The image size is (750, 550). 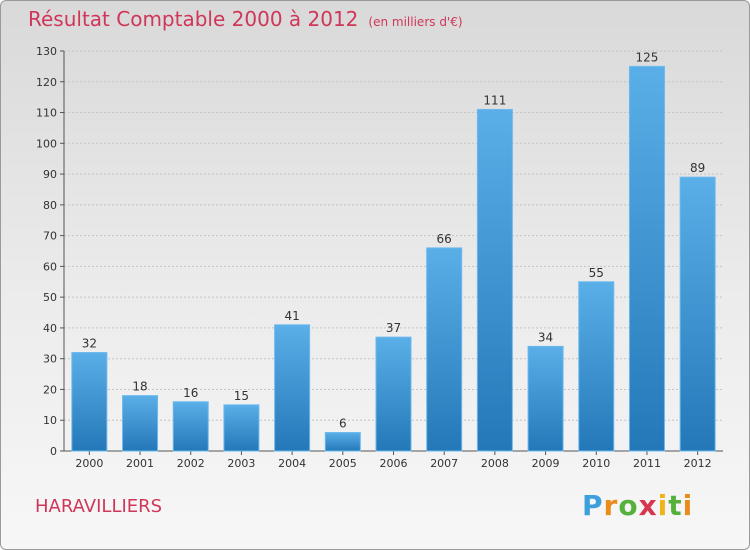 What do you see at coordinates (697, 168) in the screenshot?
I see `value-label-2012: 89` at bounding box center [697, 168].